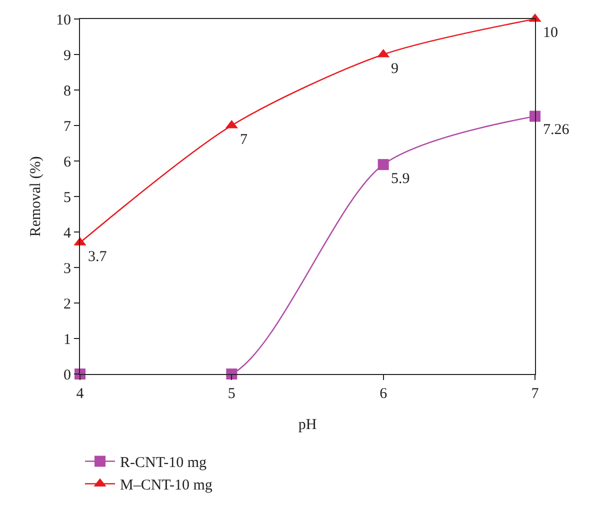 The image size is (590, 512). What do you see at coordinates (67, 268) in the screenshot?
I see `y-tick-label: 3` at bounding box center [67, 268].